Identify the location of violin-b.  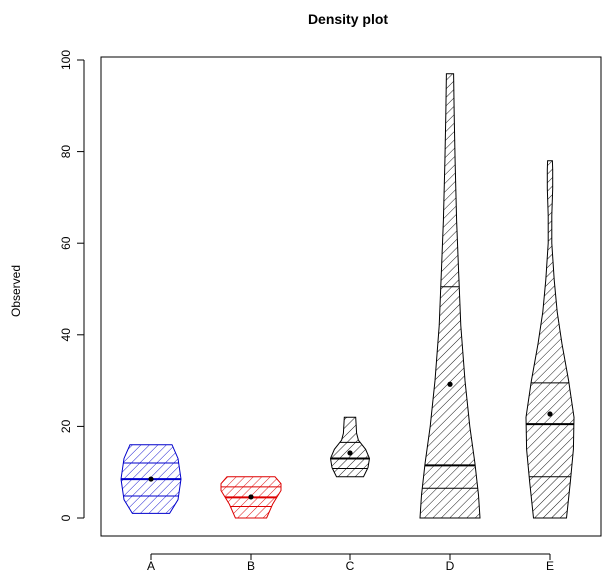
(251, 497).